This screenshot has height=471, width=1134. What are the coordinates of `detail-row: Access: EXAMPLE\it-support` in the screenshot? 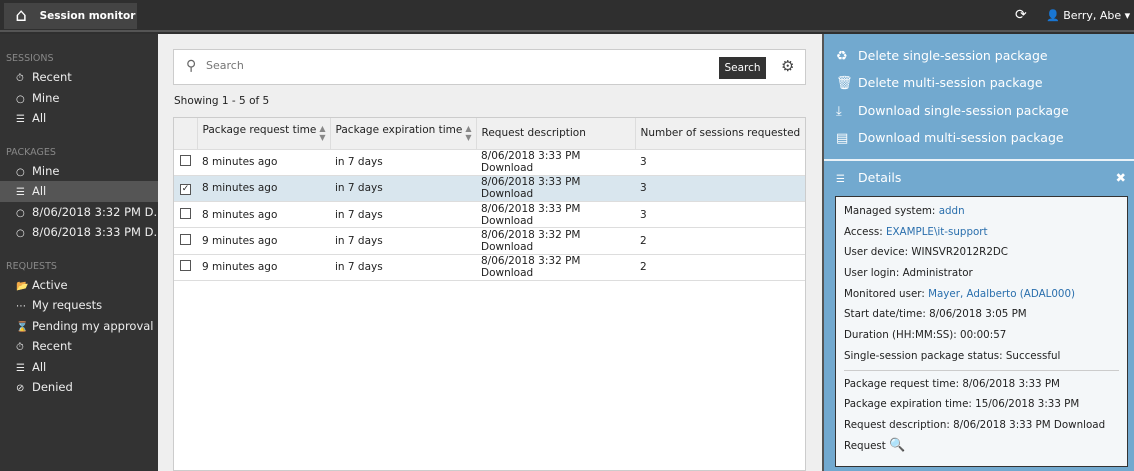 It's located at (981, 232).